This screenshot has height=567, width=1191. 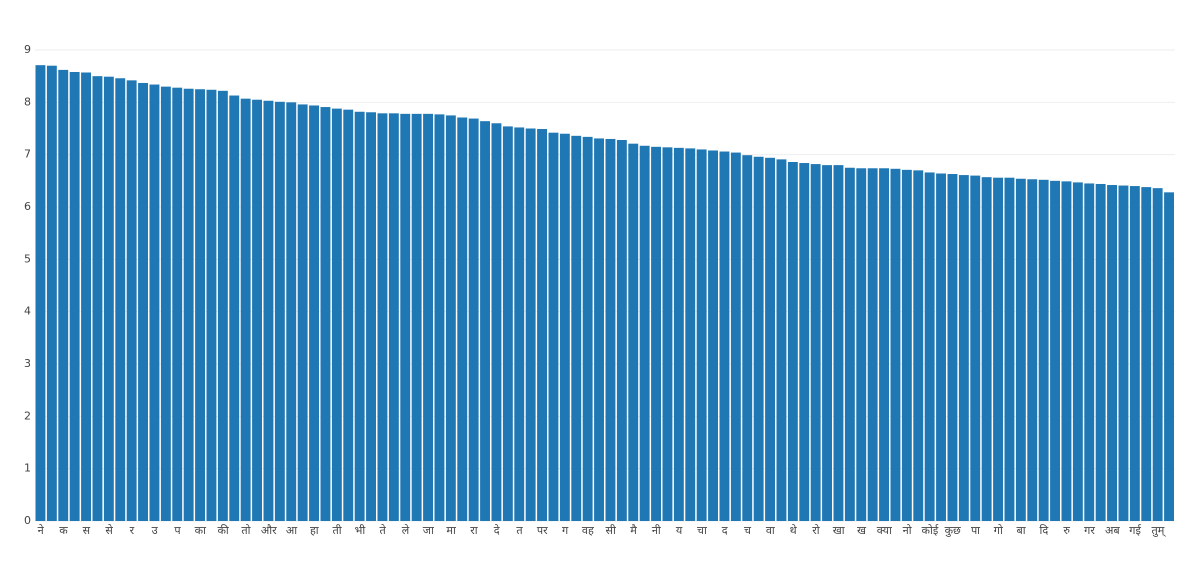 I want to click on x-tick-label: और, so click(x=269, y=530).